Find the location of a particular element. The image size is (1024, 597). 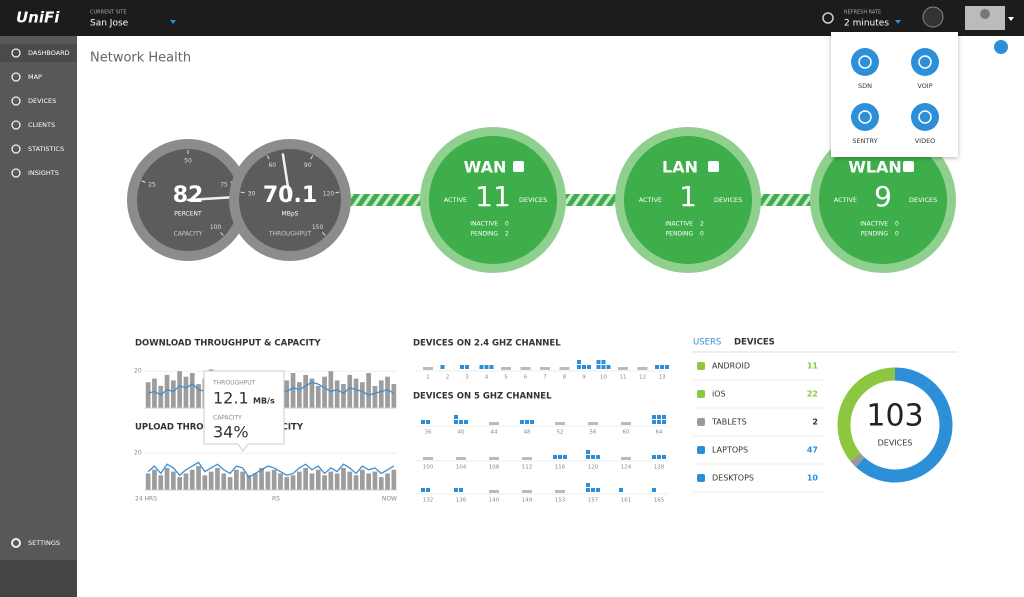

channel-label: 149 is located at coordinates (527, 501).